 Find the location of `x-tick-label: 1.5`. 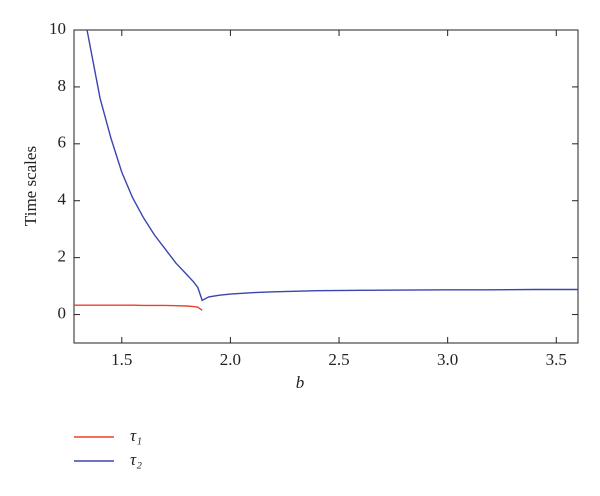

x-tick-label: 1.5 is located at coordinates (121, 359).